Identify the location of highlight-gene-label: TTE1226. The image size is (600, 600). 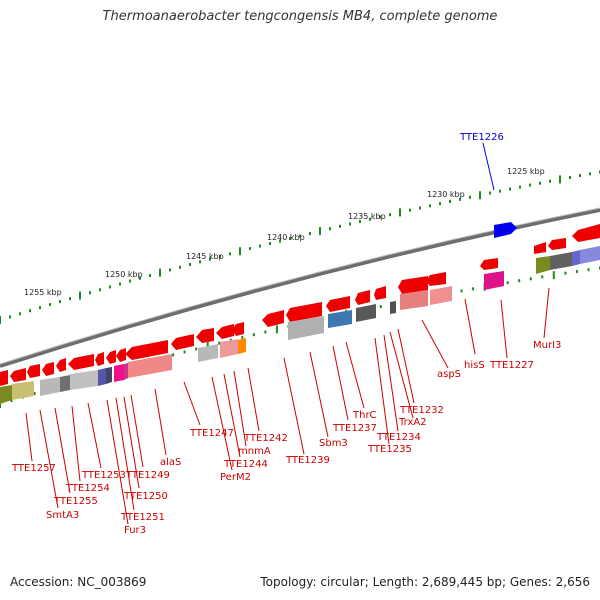
(481, 137).